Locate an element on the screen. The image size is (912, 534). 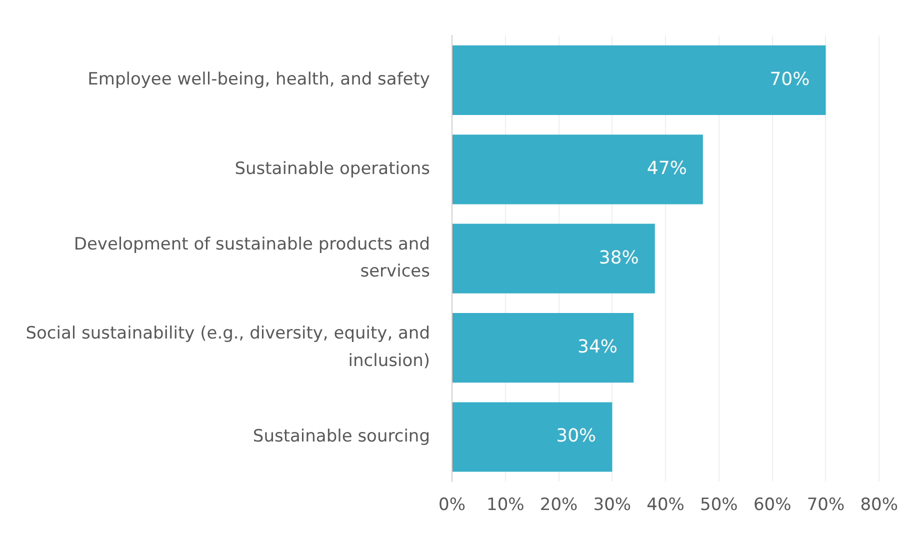
x-tick-label: 30% is located at coordinates (612, 505).